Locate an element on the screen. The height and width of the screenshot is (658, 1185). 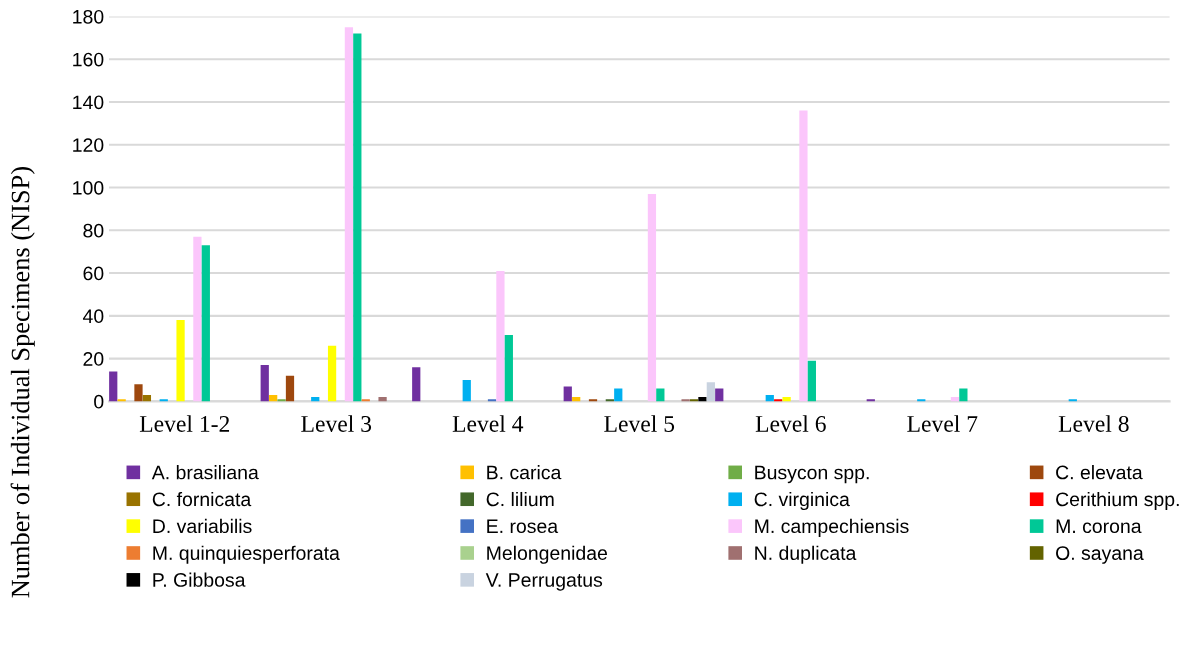
x-tick-label: Level 7 is located at coordinates (942, 423).